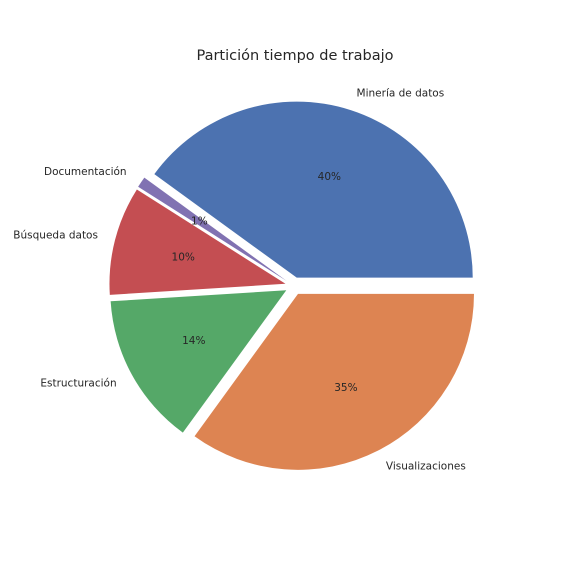  I want to click on slice-category-label-2: Búsqueda datos, so click(55, 236).